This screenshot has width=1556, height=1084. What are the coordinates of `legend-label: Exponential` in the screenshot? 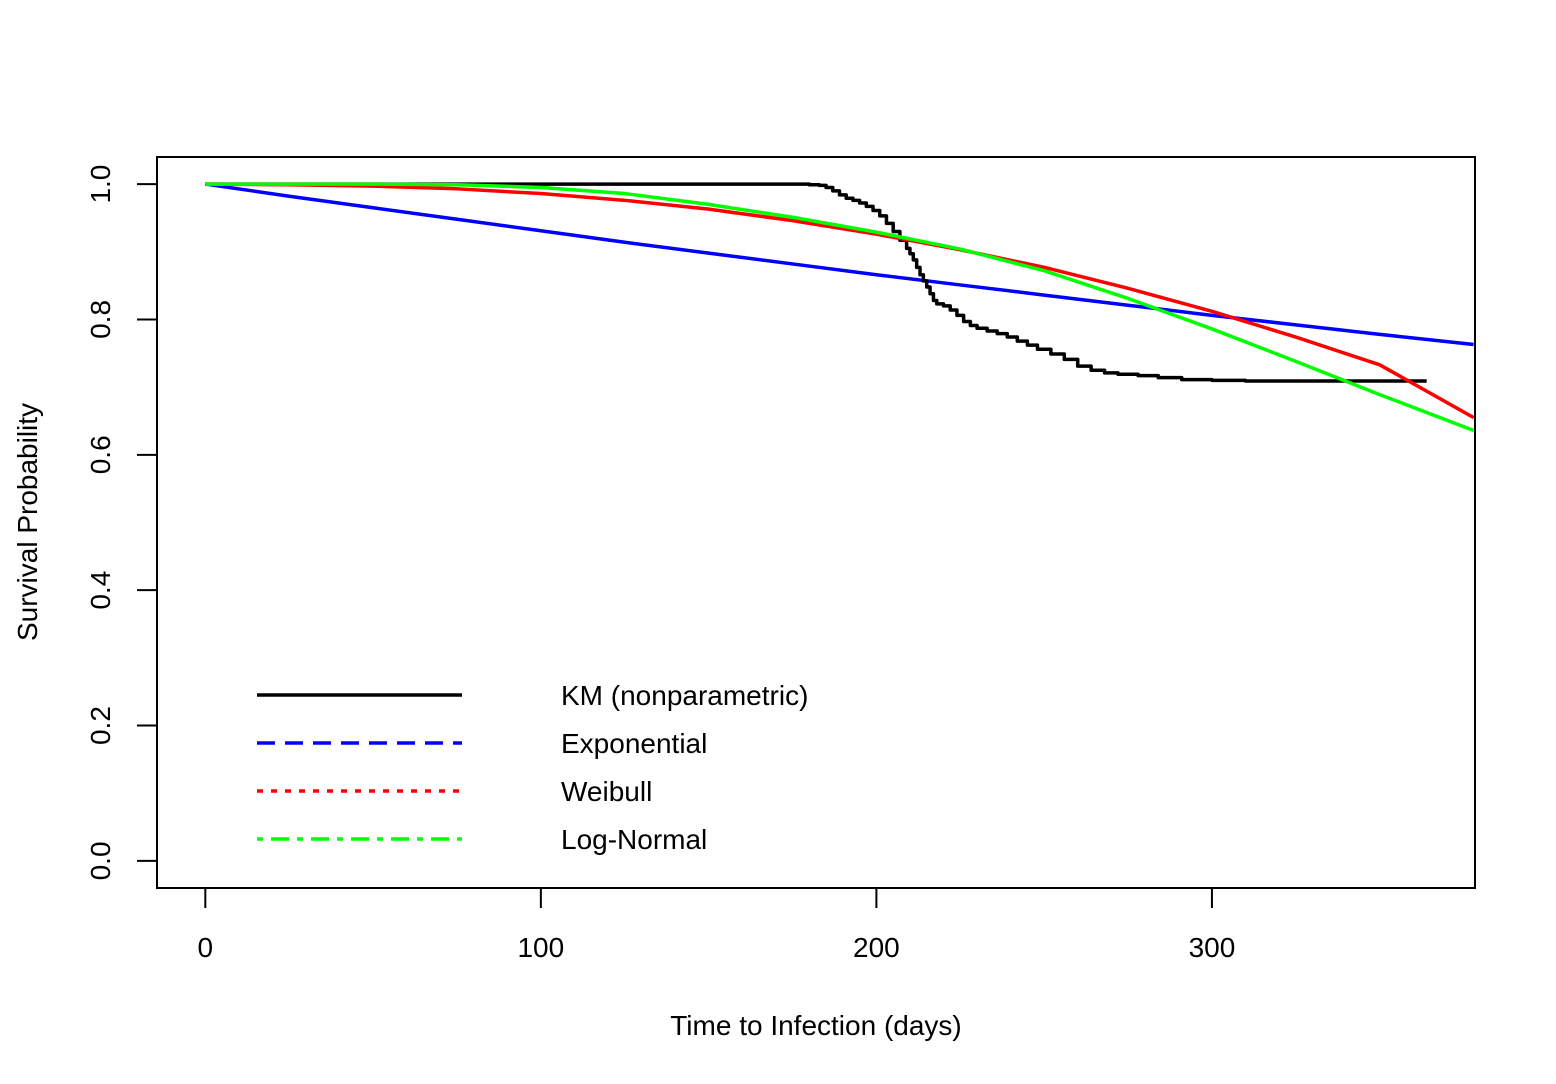 It's located at (634, 743).